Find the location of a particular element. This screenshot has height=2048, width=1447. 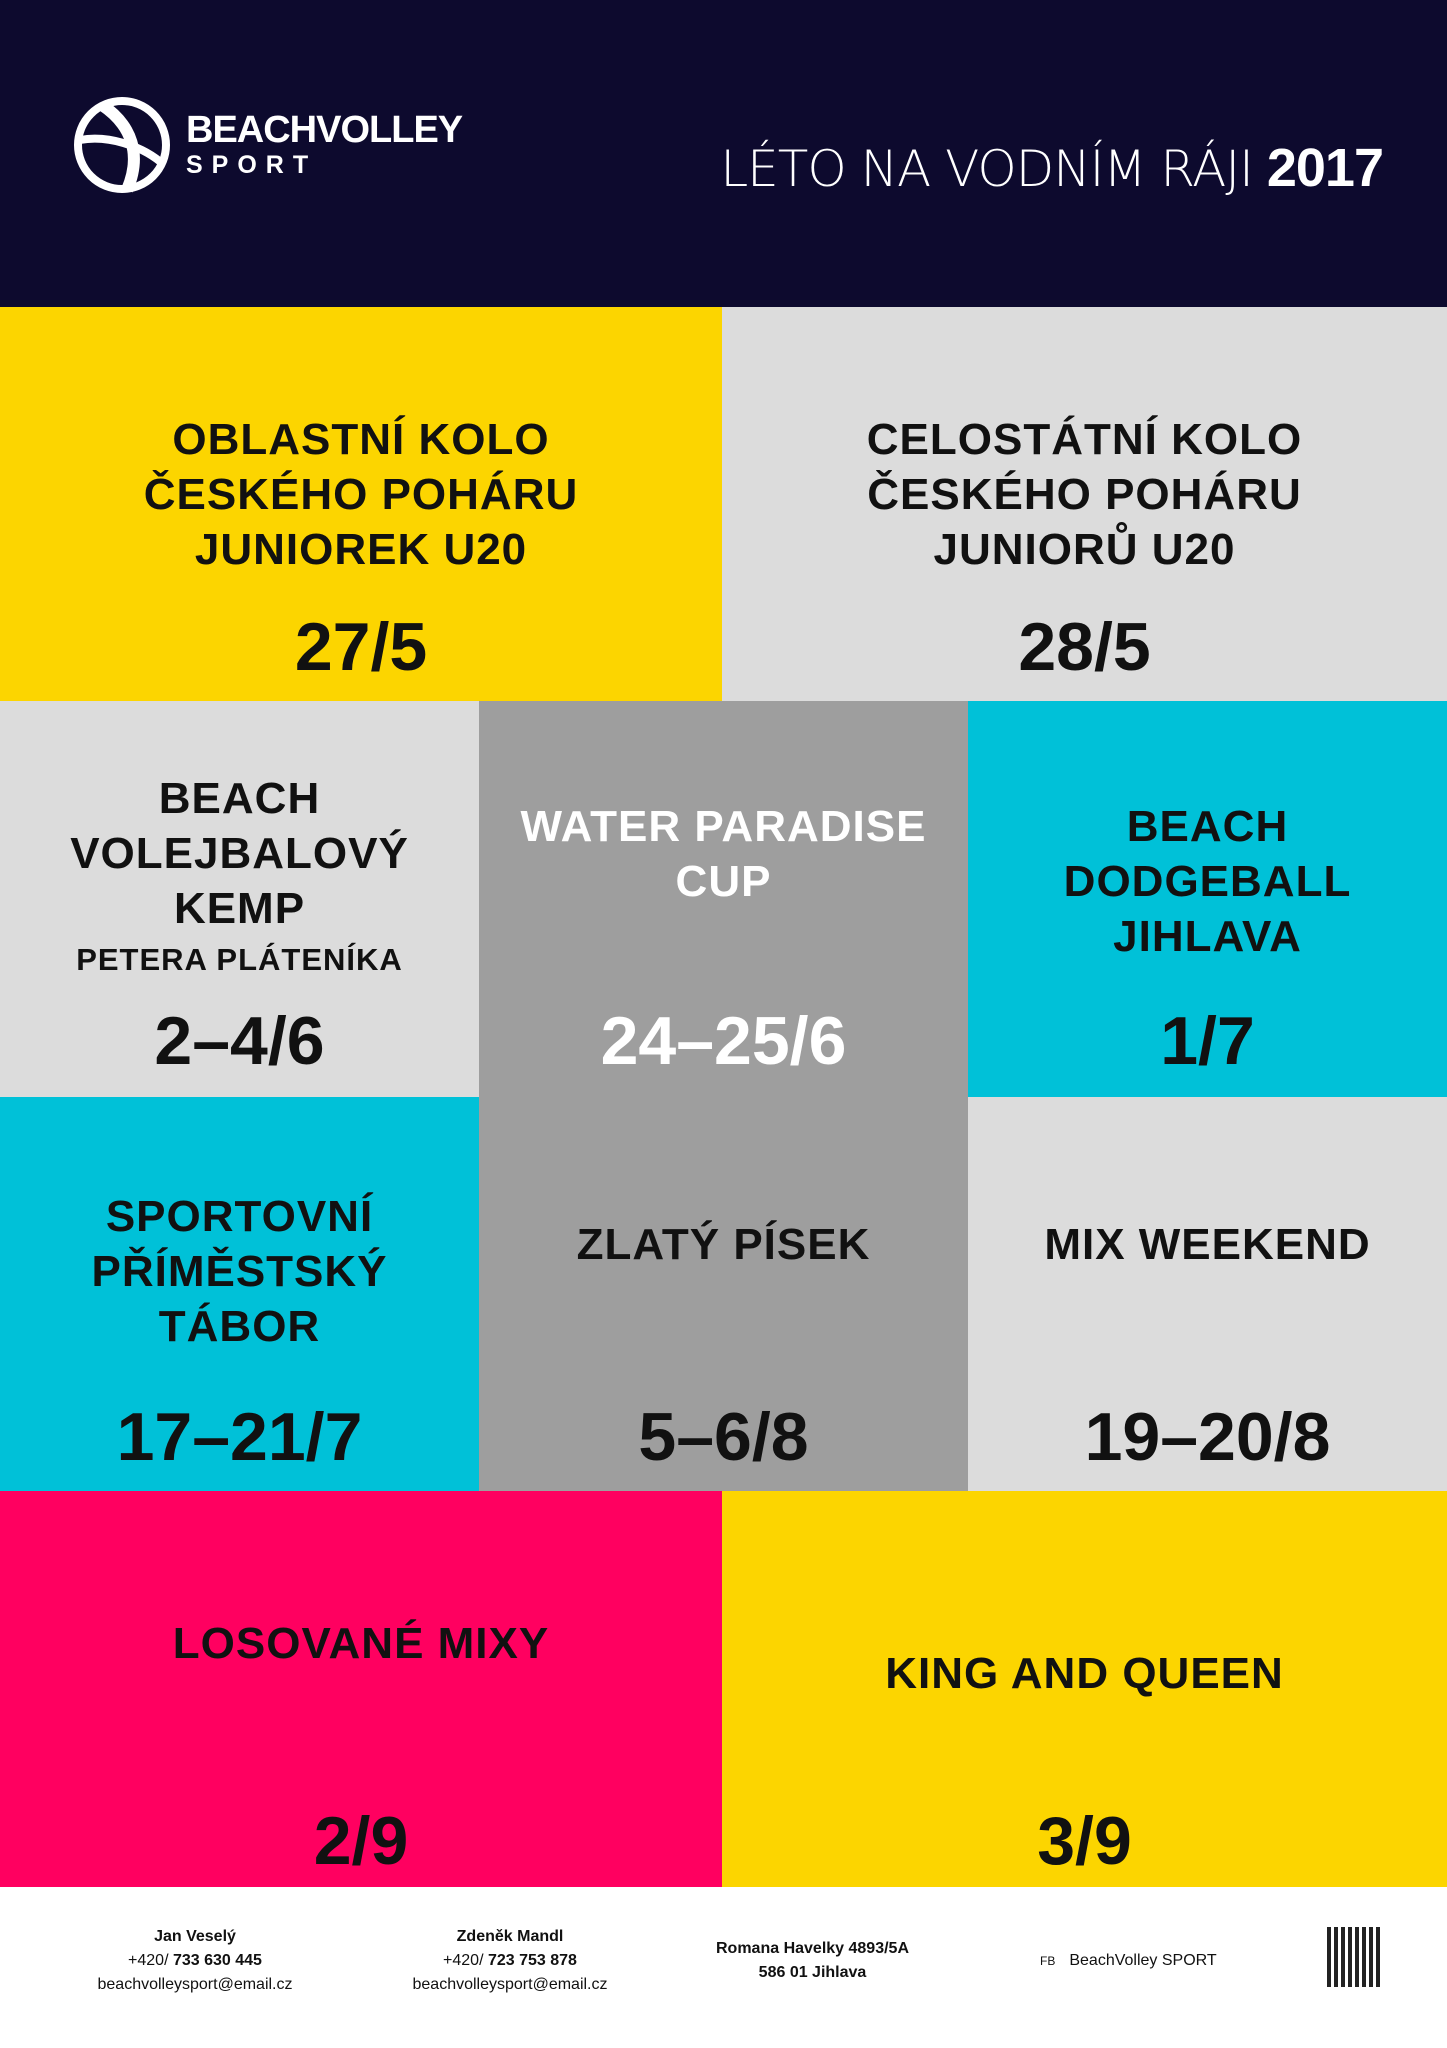

event-tile: SPORTOVNÍ PŘÍMĚSTSKÝ TÁBOR 17–21/7 is located at coordinates (239, 1294).